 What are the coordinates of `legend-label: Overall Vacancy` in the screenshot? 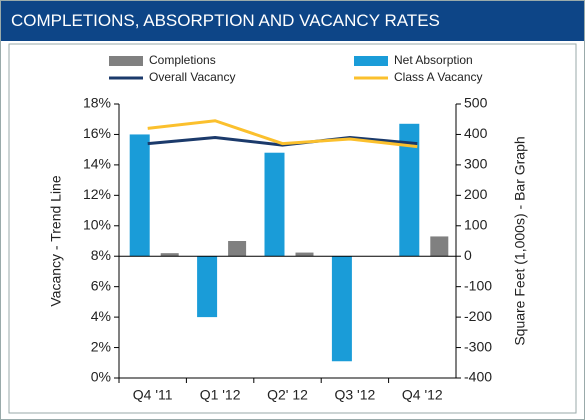 It's located at (192, 77).